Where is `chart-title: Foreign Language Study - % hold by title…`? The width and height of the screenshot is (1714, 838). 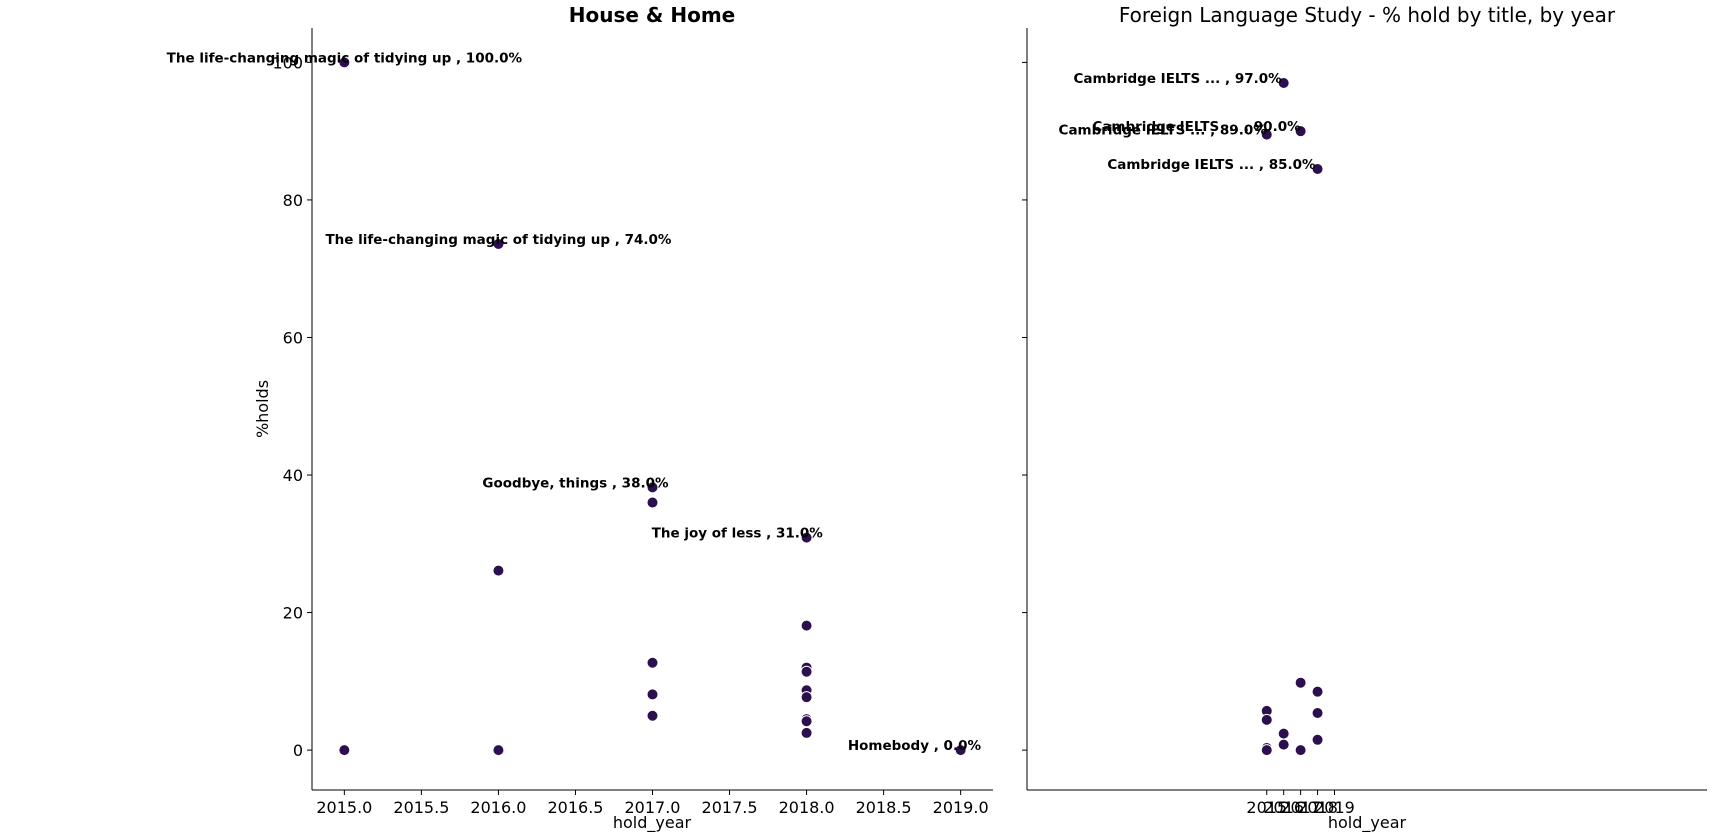
chart-title: Foreign Language Study - % hold by title… is located at coordinates (1367, 15).